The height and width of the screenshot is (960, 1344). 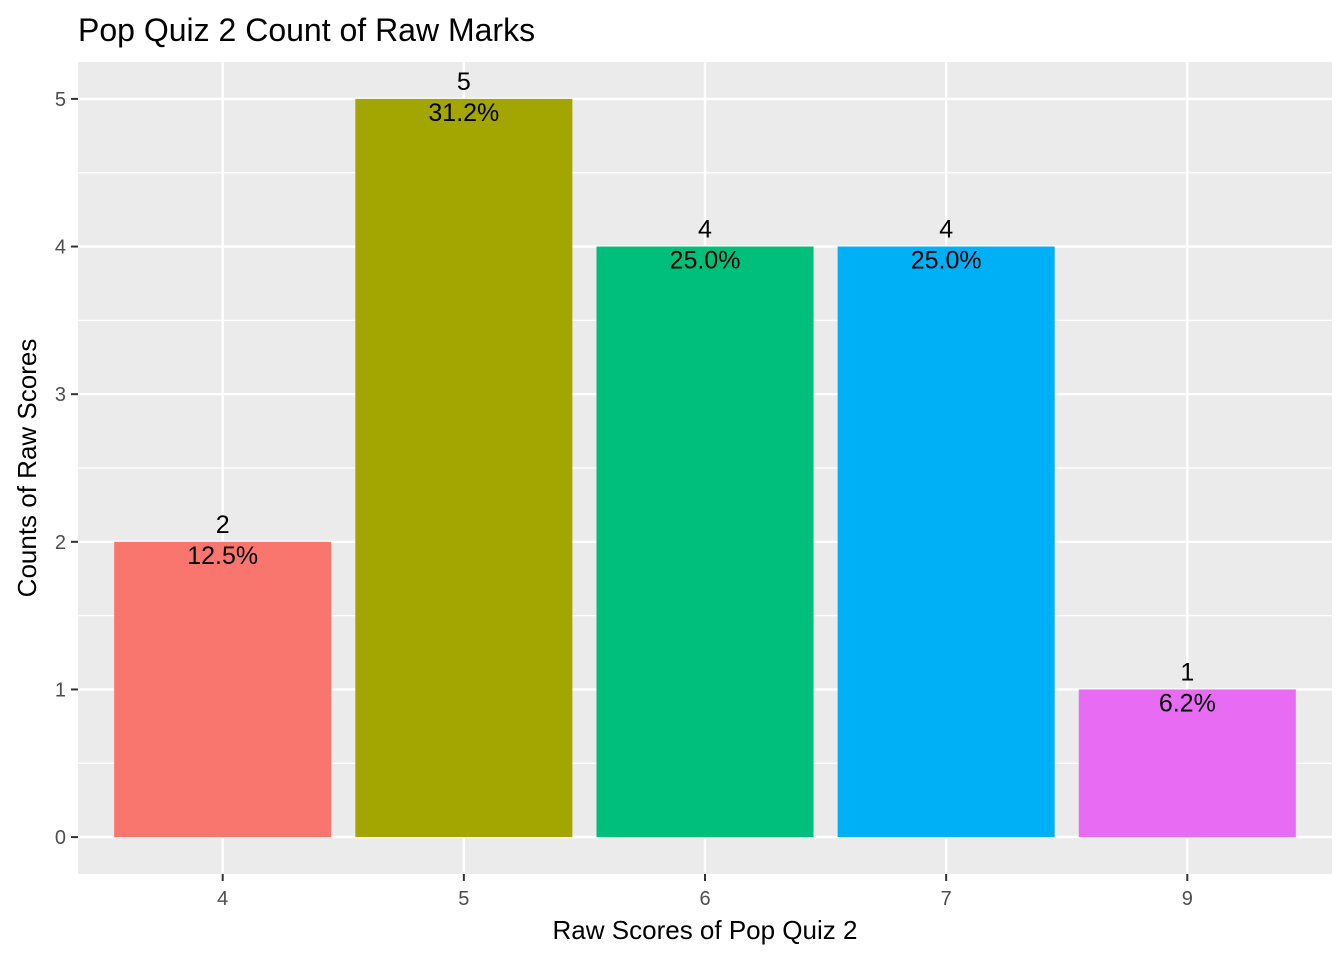 I want to click on percent-label-5: 31.2%, so click(x=463, y=113).